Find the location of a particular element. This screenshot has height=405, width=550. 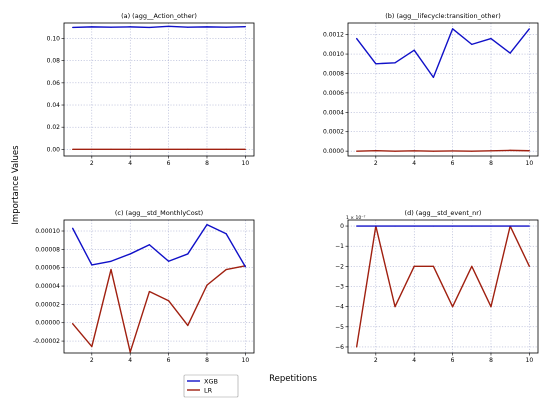

y-tick-label: −2 is located at coordinates (339, 266).